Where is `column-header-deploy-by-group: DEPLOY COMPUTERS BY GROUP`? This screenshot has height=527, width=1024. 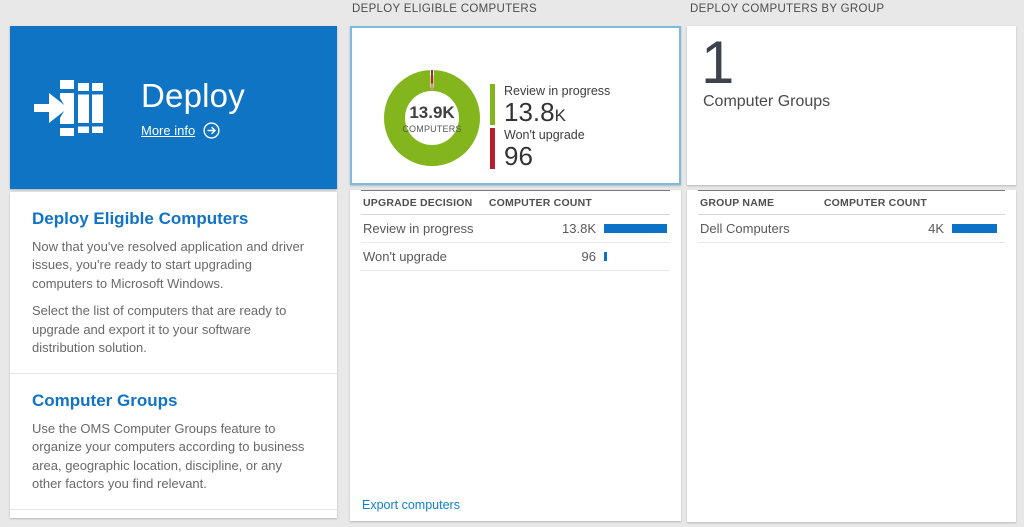 column-header-deploy-by-group: DEPLOY COMPUTERS BY GROUP is located at coordinates (787, 9).